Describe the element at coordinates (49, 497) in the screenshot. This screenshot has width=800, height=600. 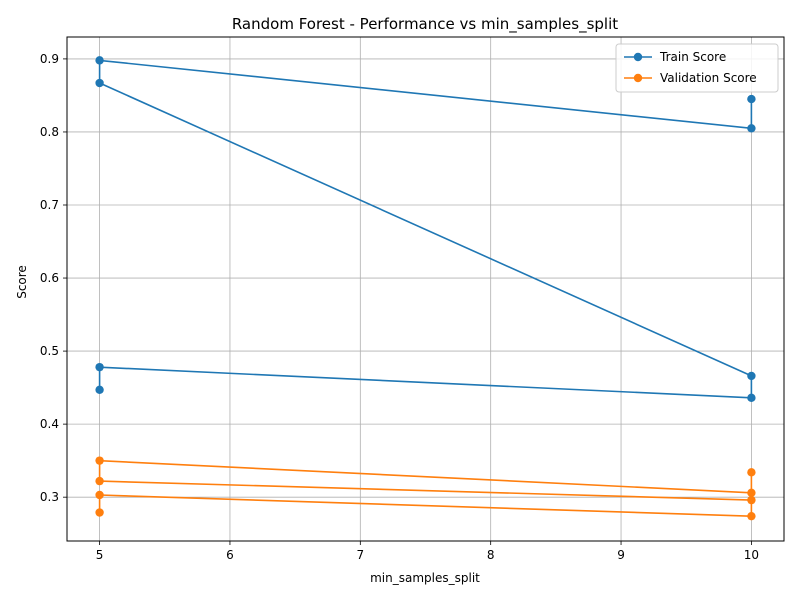
I see `y-tick-label: 0.3` at that location.